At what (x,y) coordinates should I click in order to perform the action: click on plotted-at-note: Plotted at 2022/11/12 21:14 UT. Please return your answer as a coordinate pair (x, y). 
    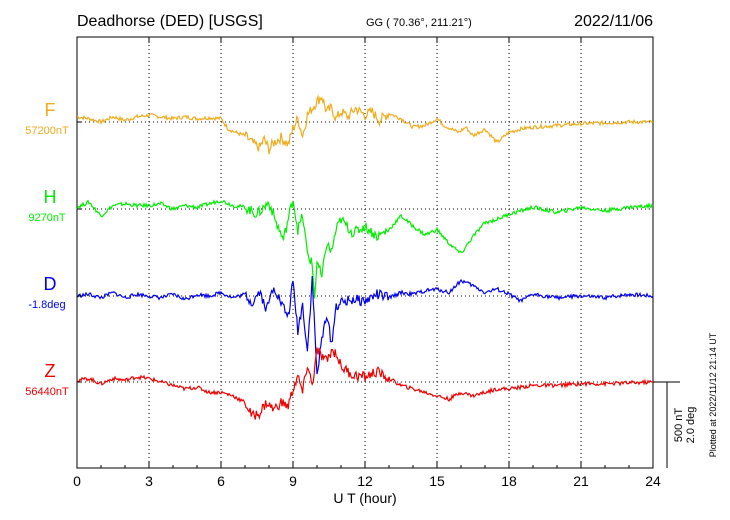
    Looking at the image, I should click on (713, 394).